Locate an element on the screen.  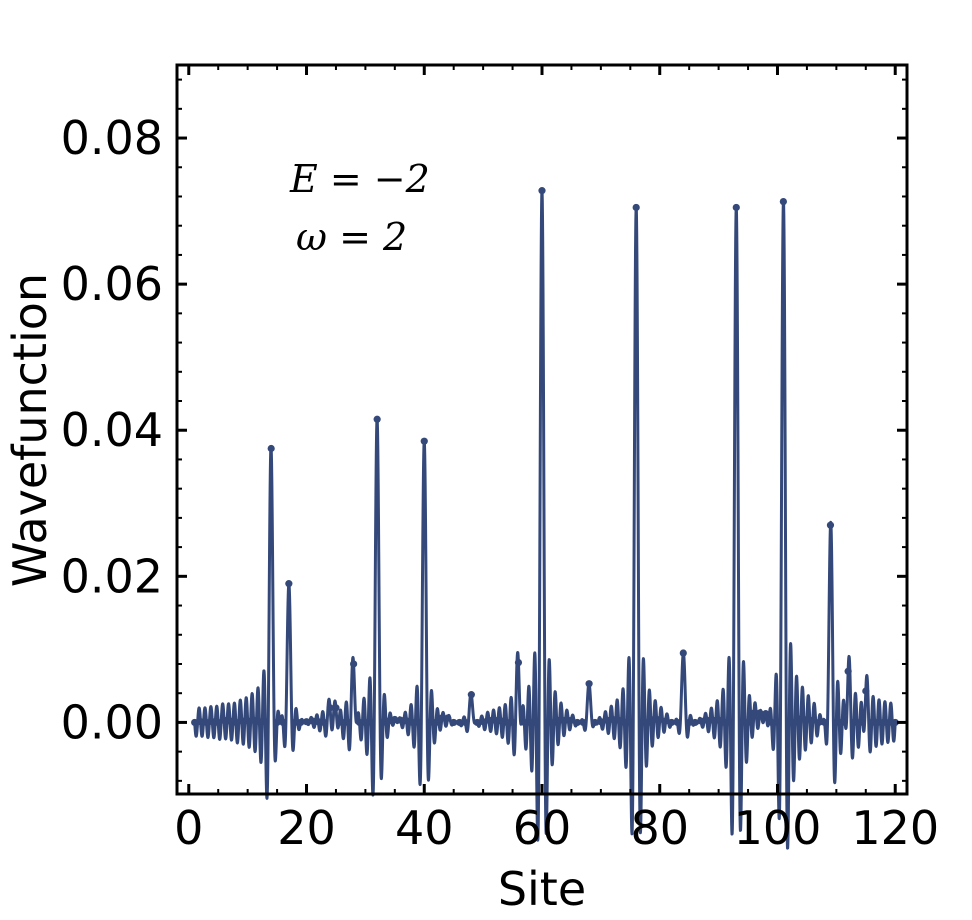
x-tick-label: 80 is located at coordinates (659, 828).